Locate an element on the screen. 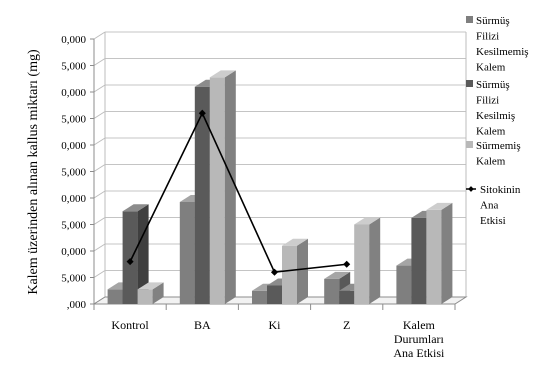 The width and height of the screenshot is (547, 379). x-category-label: Kalem Durumları Ana Etkisi is located at coordinates (419, 339).